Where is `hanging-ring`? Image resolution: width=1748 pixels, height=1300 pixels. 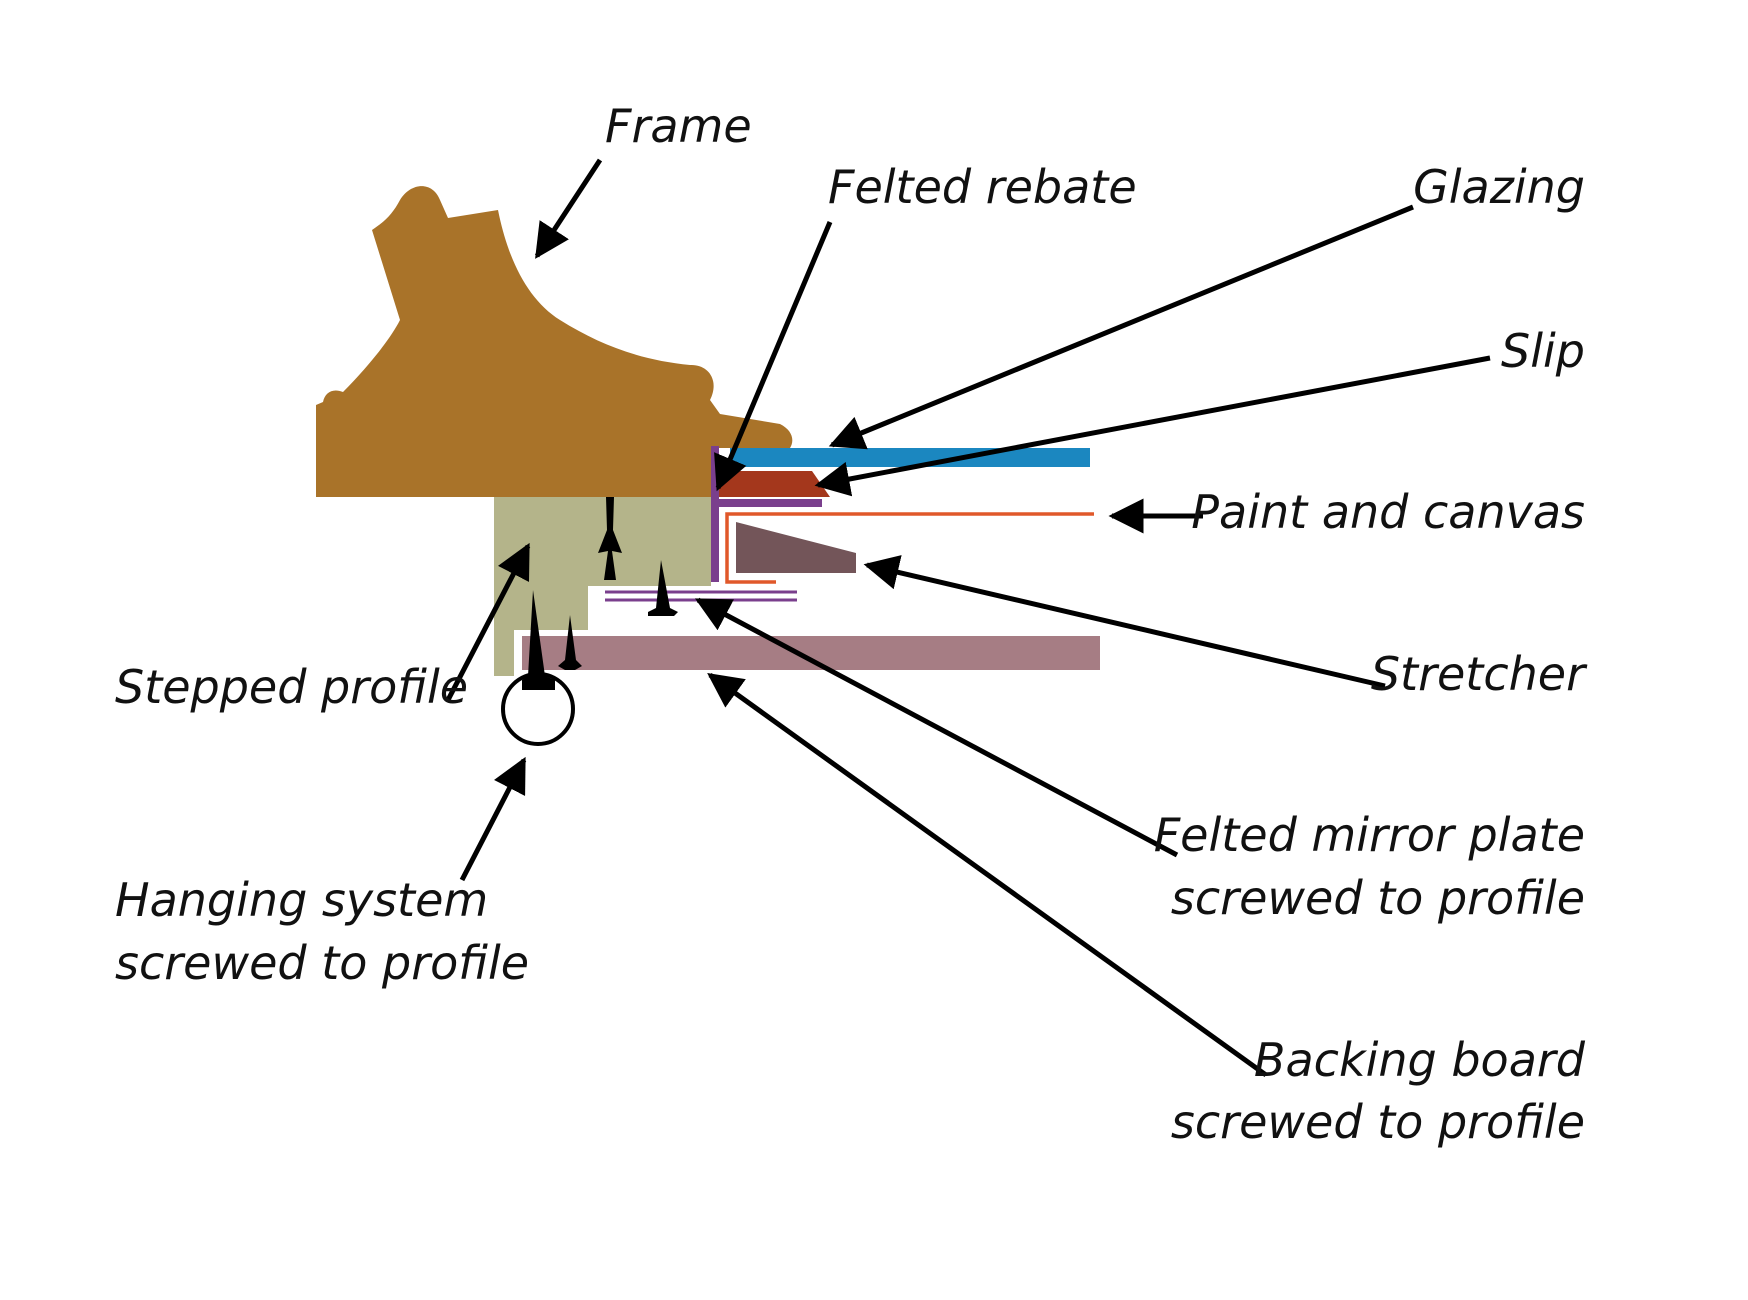
hanging-ring is located at coordinates (538, 709).